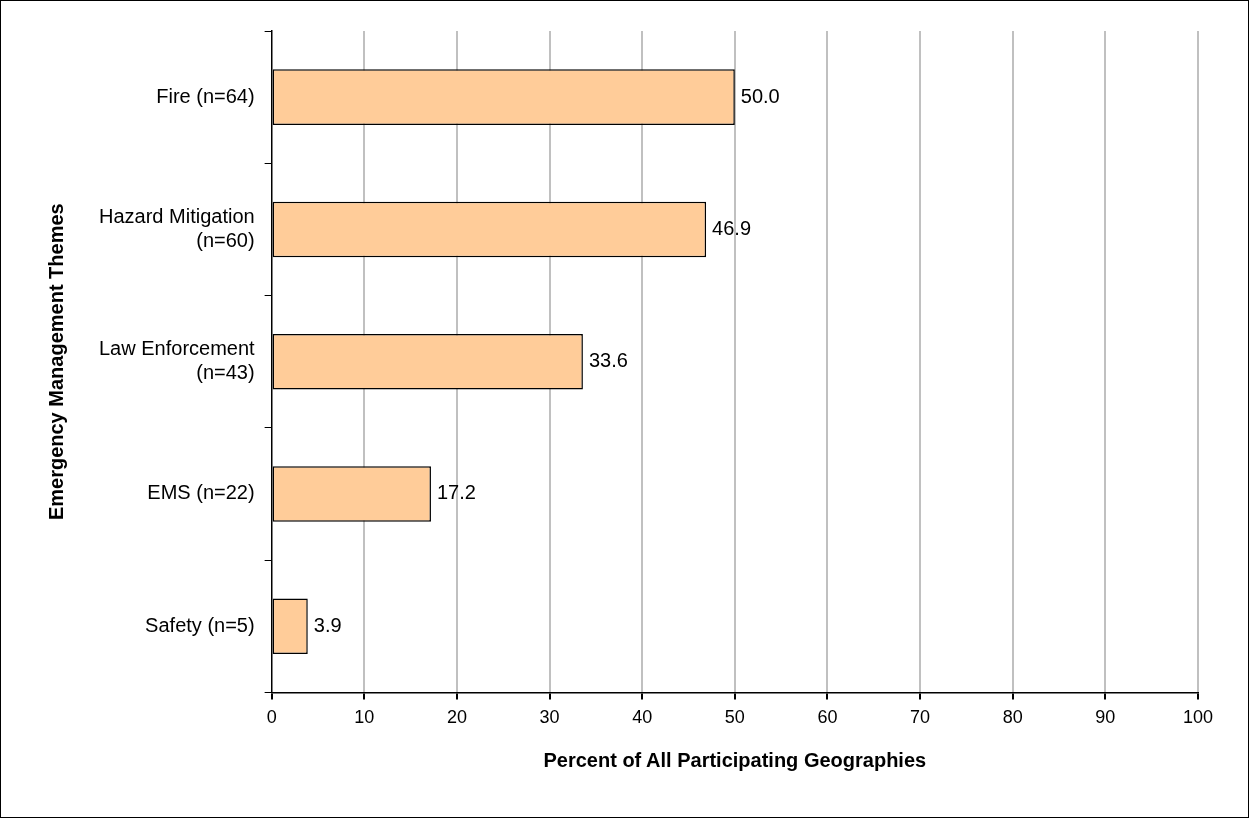 This screenshot has width=1249, height=818. What do you see at coordinates (920, 717) in the screenshot?
I see `x-tick-label: 70` at bounding box center [920, 717].